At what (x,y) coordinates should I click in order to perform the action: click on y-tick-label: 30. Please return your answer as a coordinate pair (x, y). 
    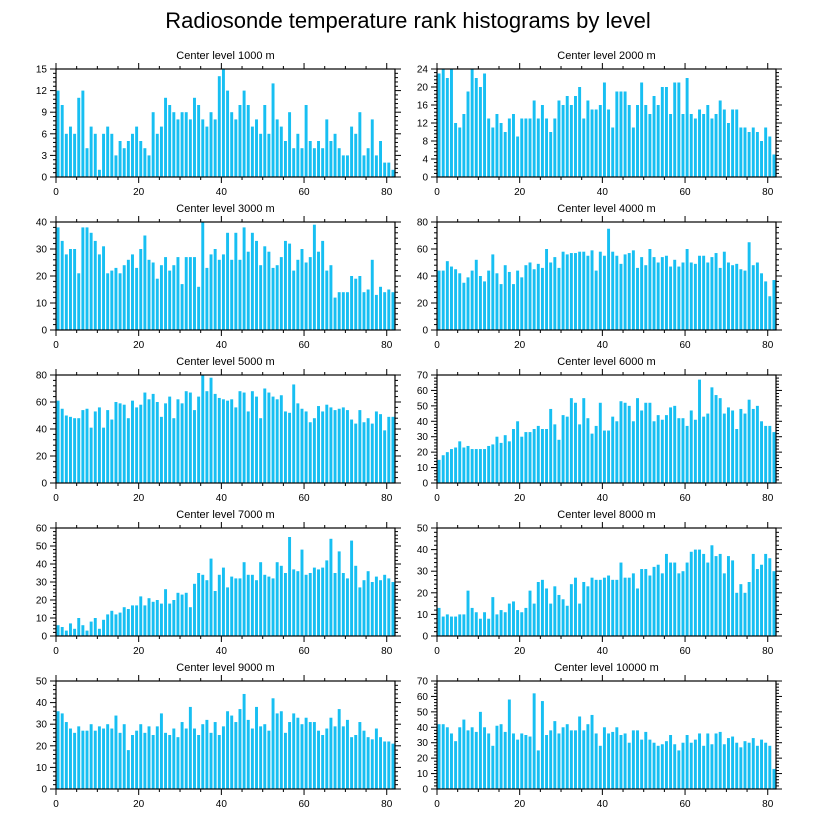
    Looking at the image, I should click on (42, 250).